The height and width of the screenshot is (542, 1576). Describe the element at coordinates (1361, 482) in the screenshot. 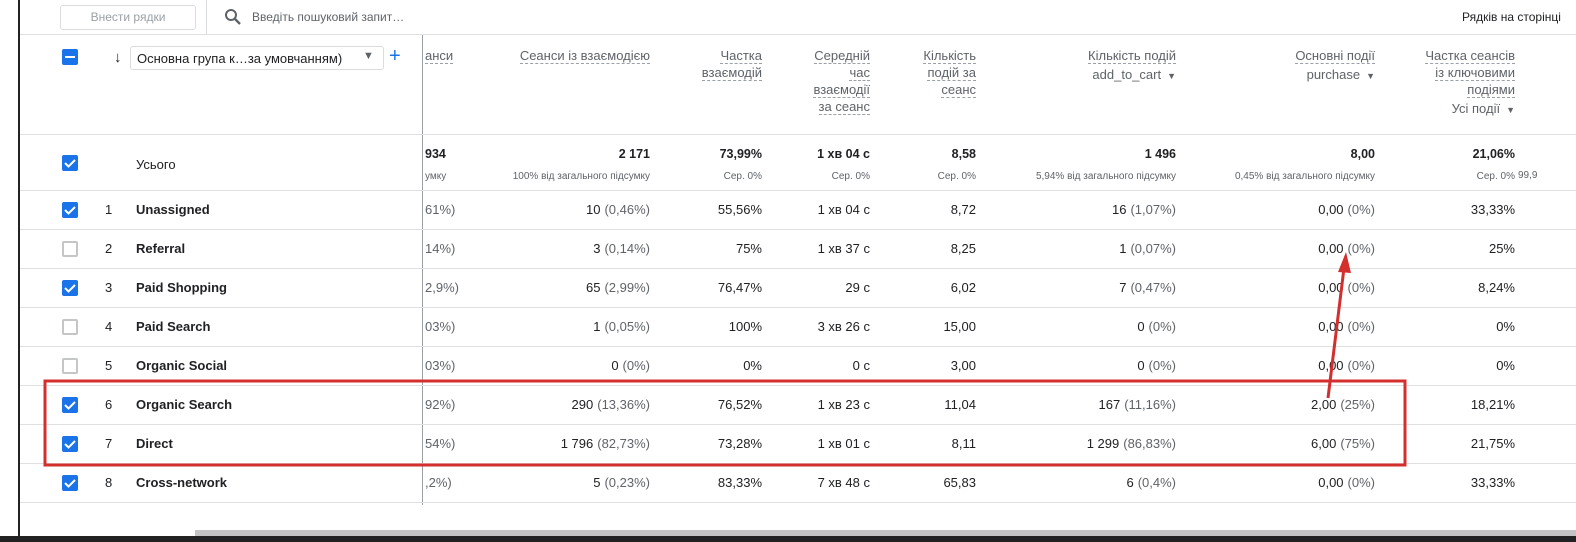

I see `cell-share: (0%)` at that location.